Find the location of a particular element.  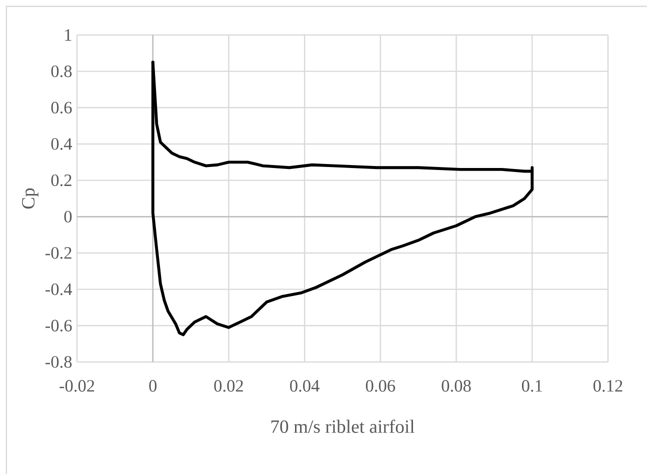

y-tick-label: -0.8 is located at coordinates (59, 362).